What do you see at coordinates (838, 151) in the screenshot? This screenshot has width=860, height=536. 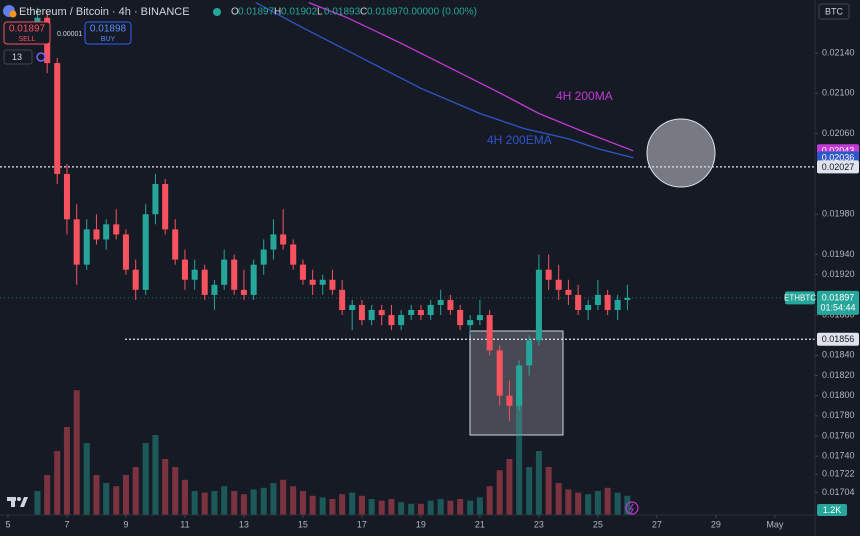 I see `ma-price-tag: 0.02043` at bounding box center [838, 151].